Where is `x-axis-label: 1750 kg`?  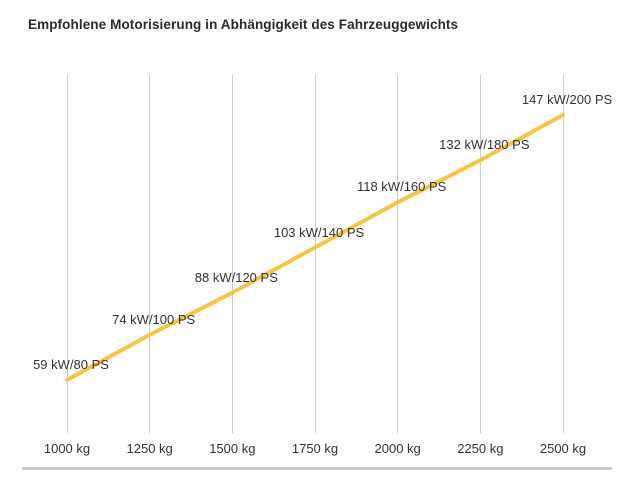
x-axis-label: 1750 kg is located at coordinates (315, 448).